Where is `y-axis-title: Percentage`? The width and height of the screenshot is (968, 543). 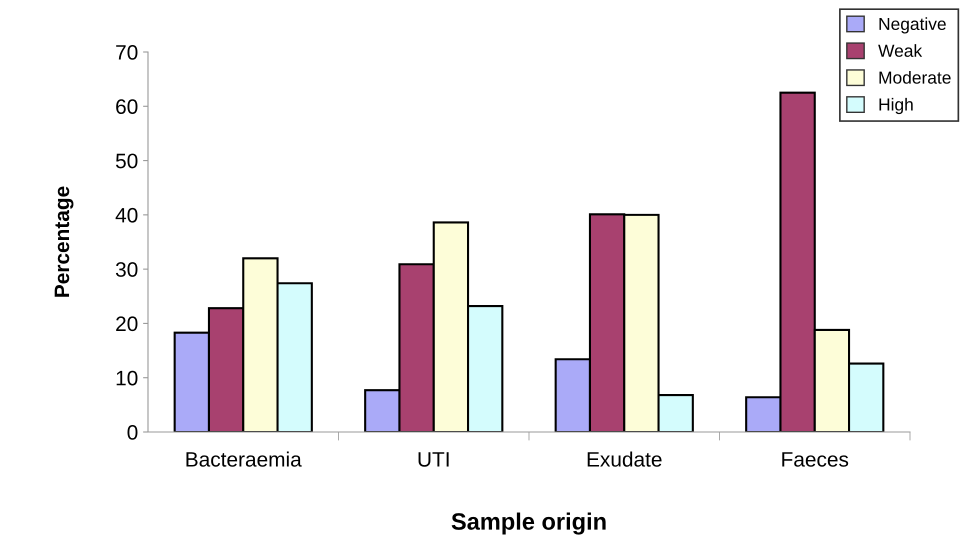 y-axis-title: Percentage is located at coordinates (64, 241).